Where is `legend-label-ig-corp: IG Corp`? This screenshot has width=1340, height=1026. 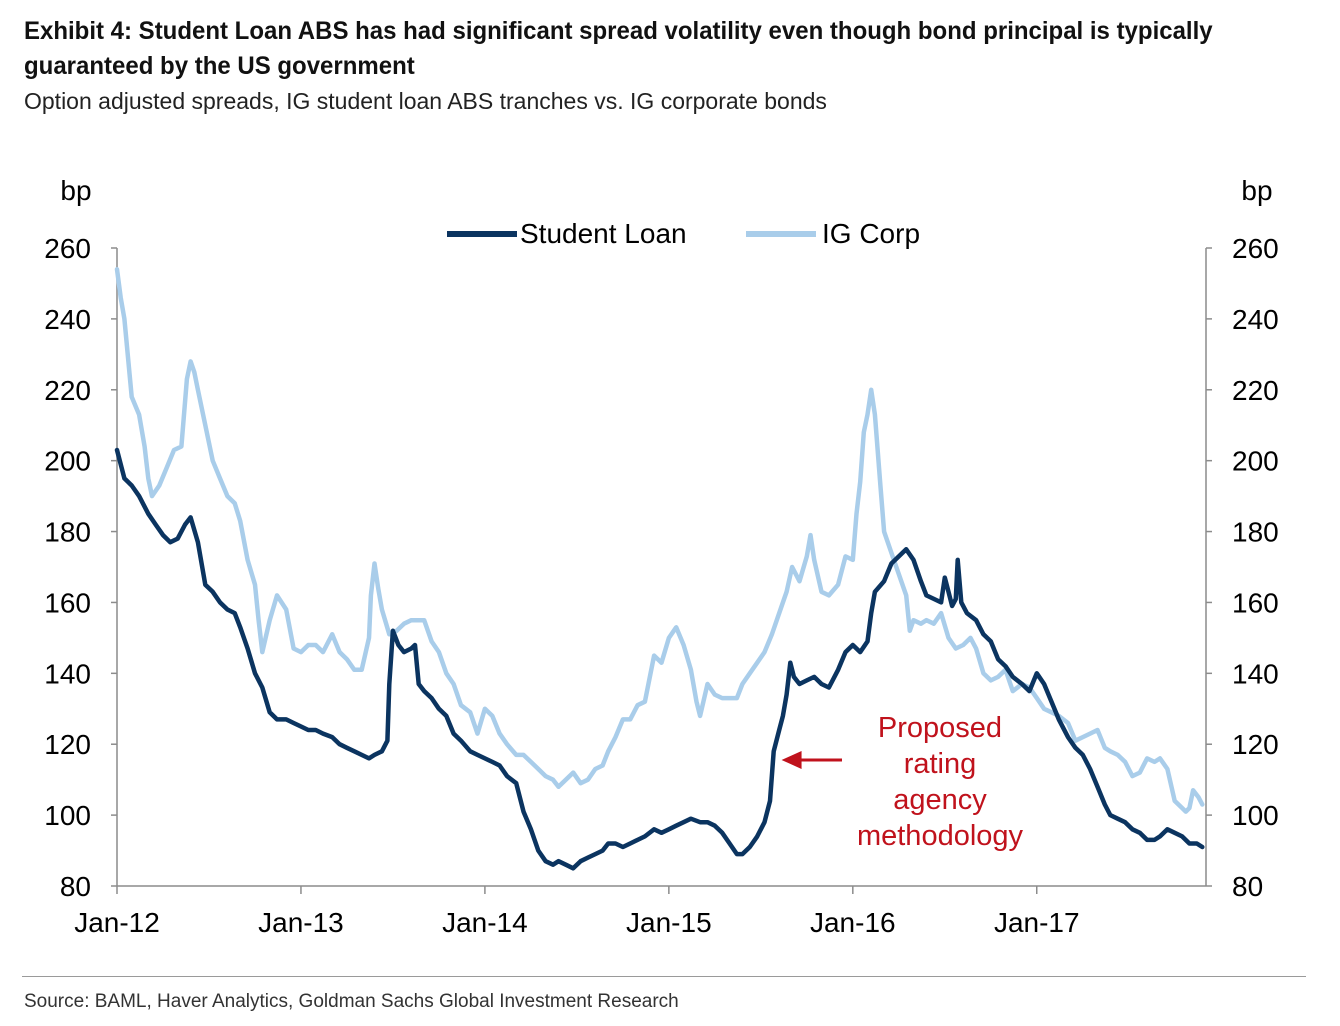 legend-label-ig-corp: IG Corp is located at coordinates (871, 233).